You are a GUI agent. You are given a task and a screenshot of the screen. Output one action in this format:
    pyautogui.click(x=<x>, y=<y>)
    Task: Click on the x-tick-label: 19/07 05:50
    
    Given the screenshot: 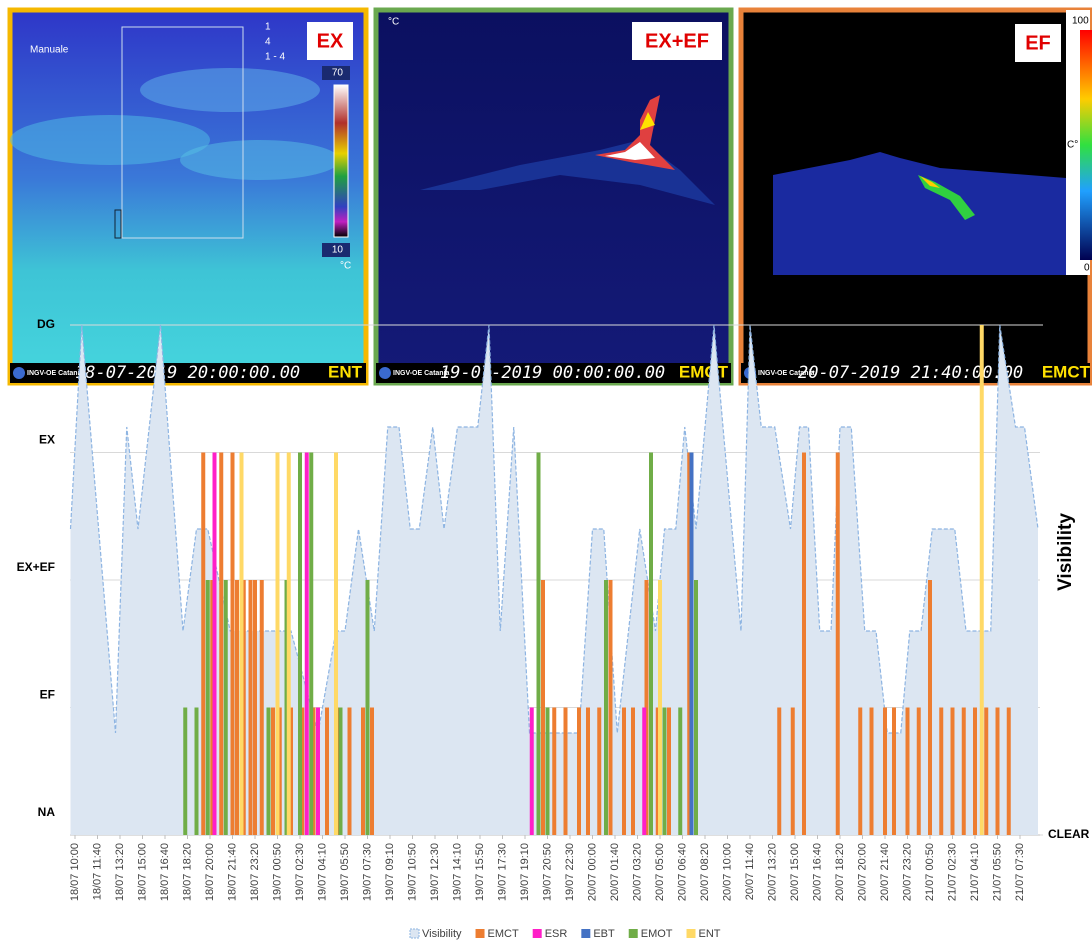 What is the action you would take?
    pyautogui.click(x=345, y=872)
    